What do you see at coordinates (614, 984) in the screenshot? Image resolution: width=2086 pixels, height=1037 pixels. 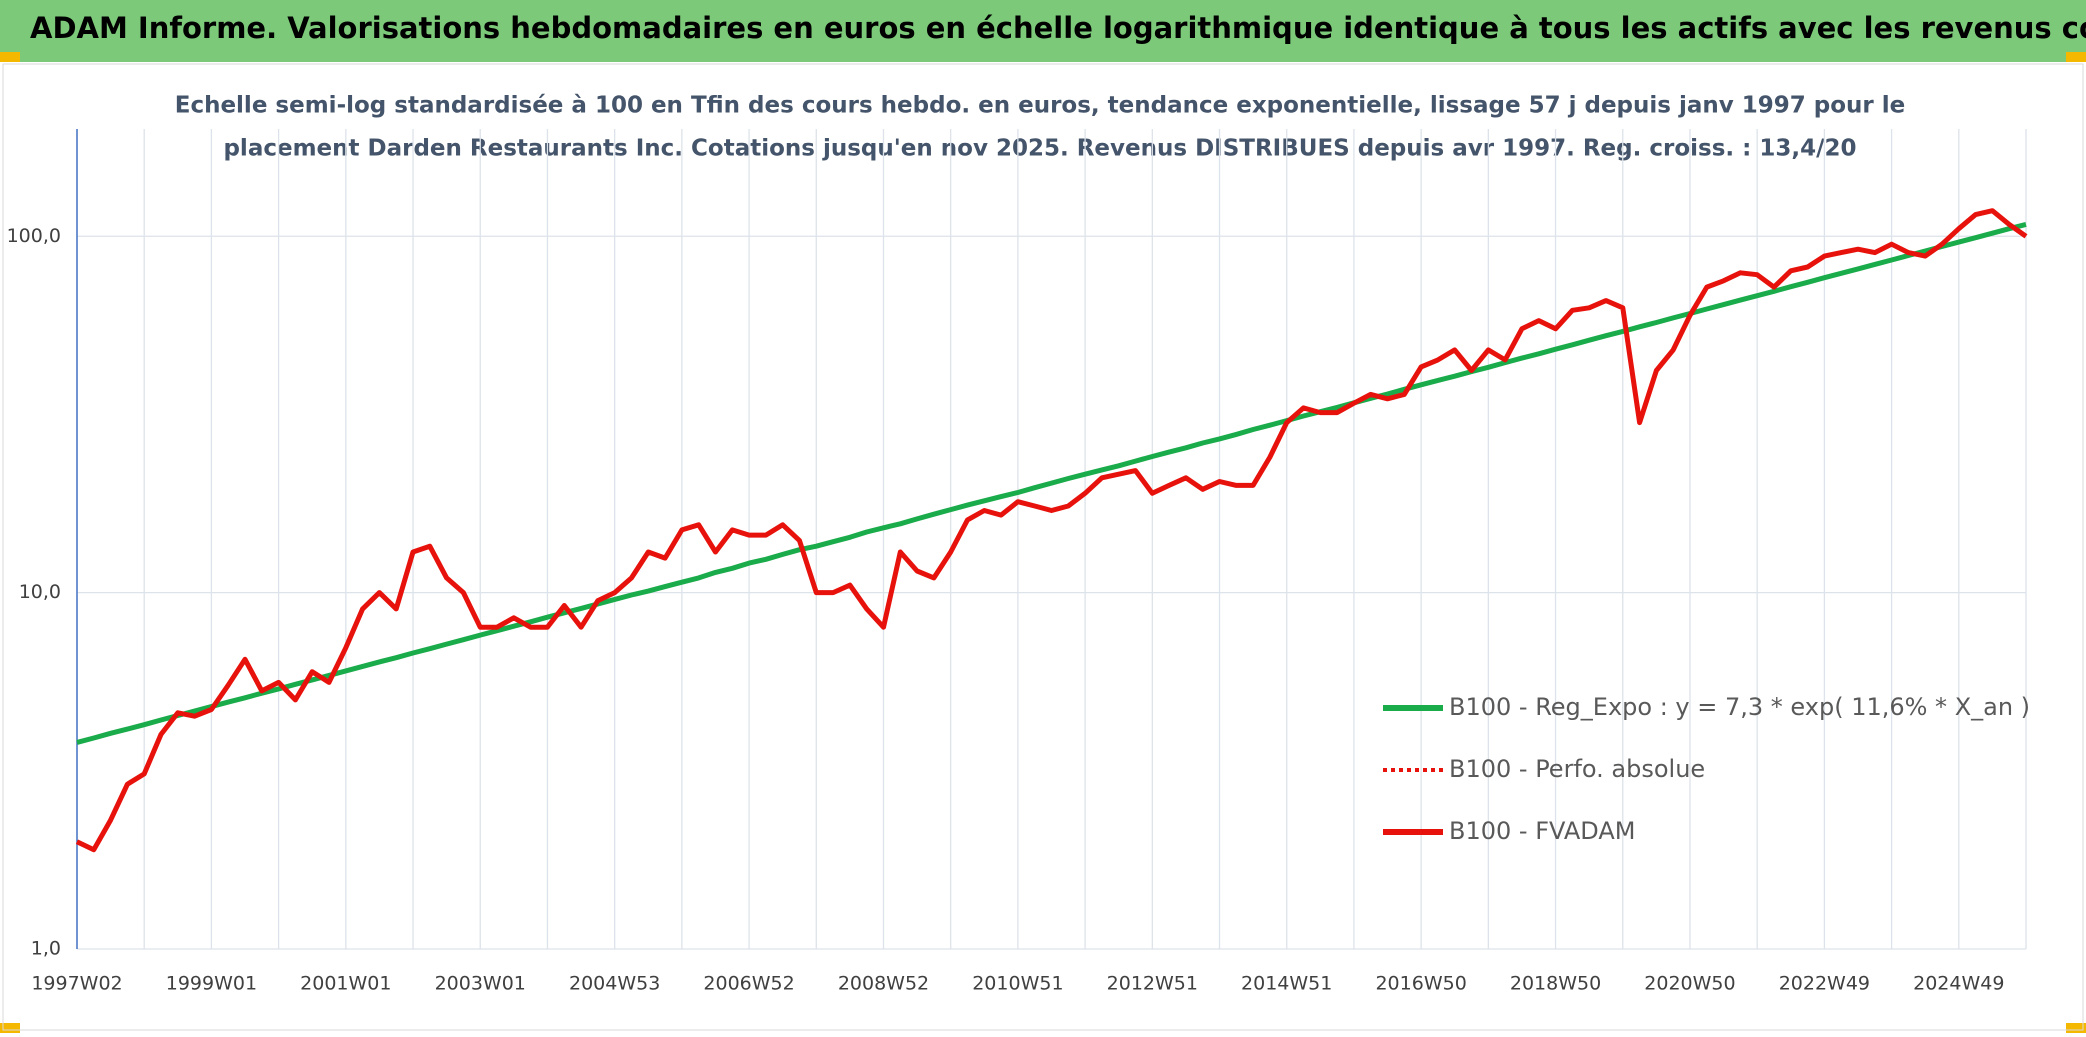 I see `x-tick-label: 2004W53` at bounding box center [614, 984].